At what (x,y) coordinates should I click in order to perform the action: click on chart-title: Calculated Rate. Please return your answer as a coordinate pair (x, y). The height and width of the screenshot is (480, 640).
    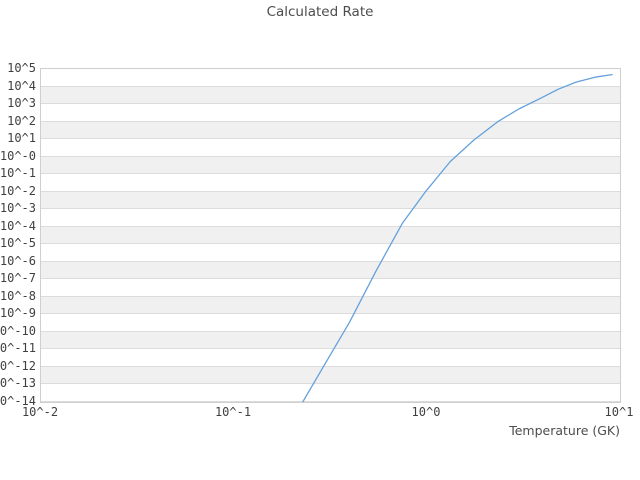
    Looking at the image, I should click on (320, 12).